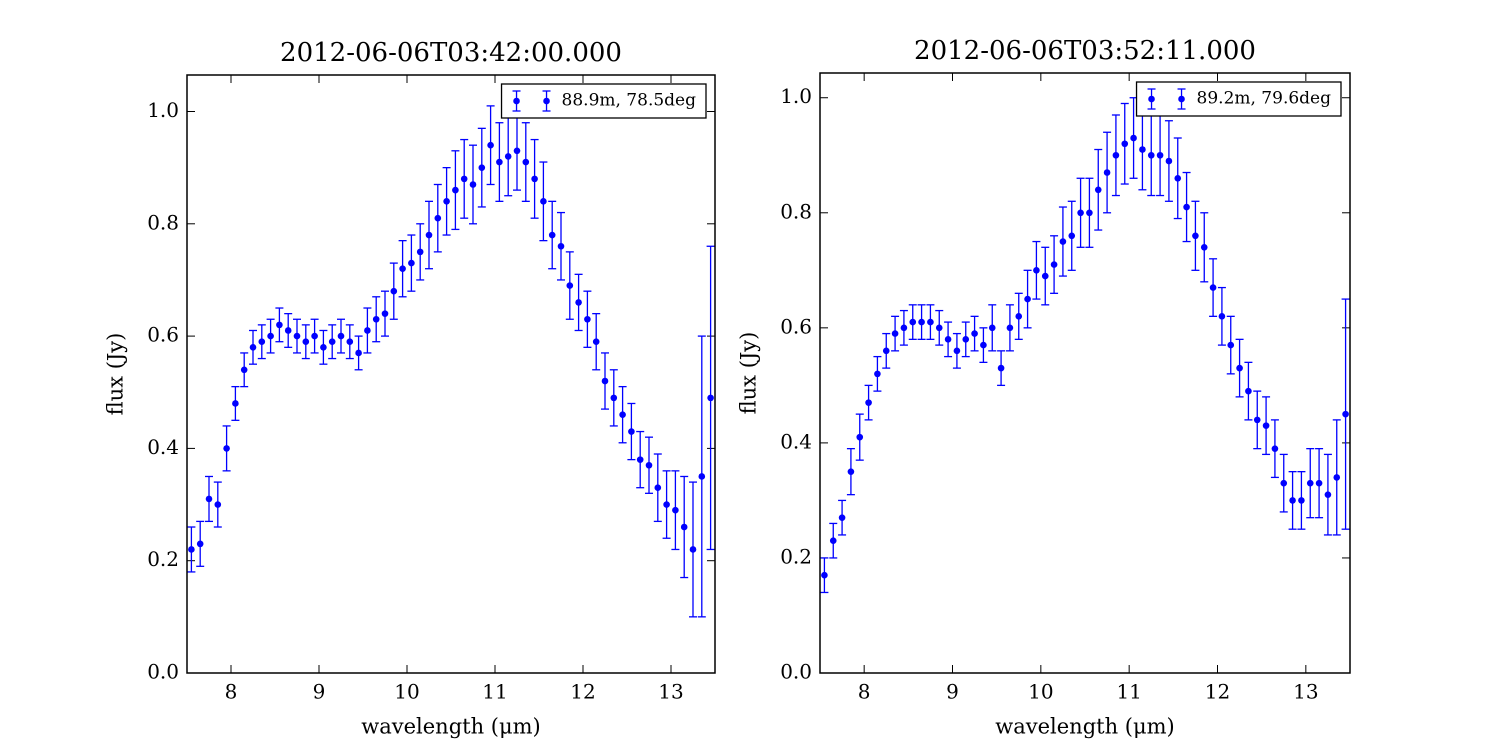 This screenshot has width=1500, height=750. I want to click on x-tick-label: 11, so click(494, 692).